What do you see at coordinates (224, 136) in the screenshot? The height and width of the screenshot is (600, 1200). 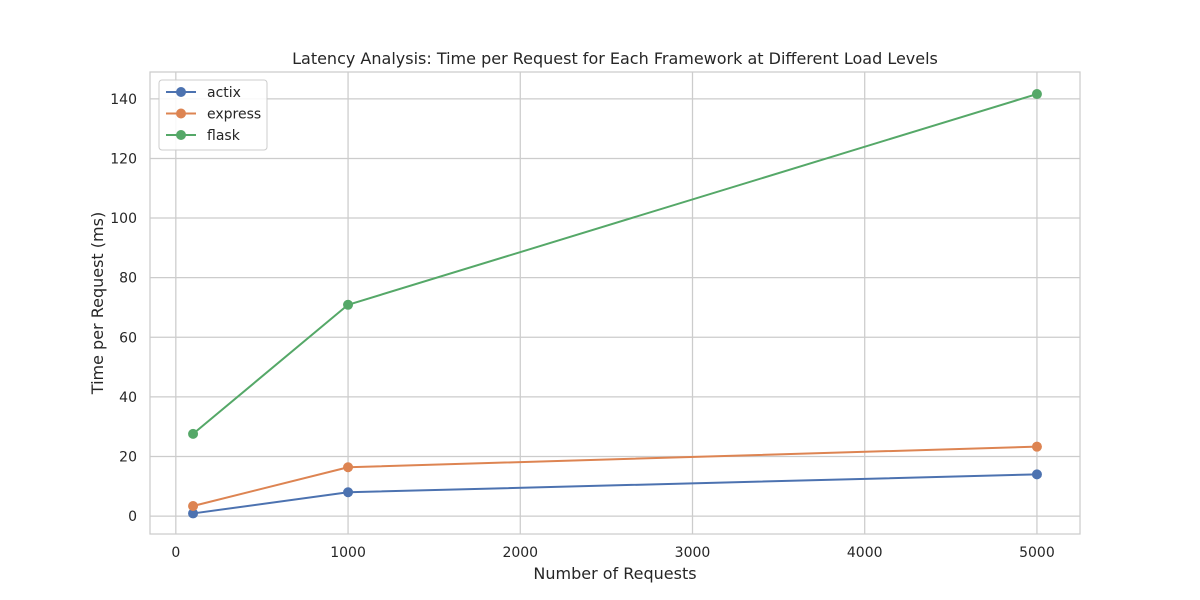 I see `legend-label-flask: flask` at bounding box center [224, 136].